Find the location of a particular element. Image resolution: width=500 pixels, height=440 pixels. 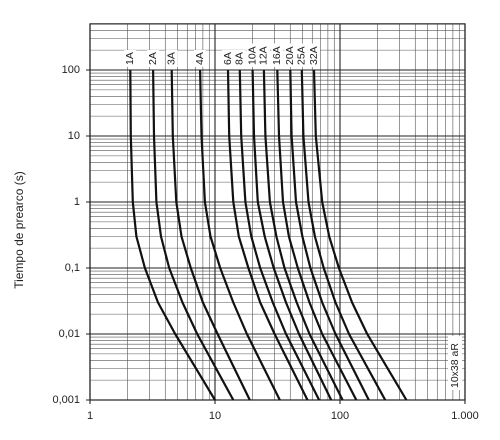

series-label: 16A is located at coordinates (277, 55).